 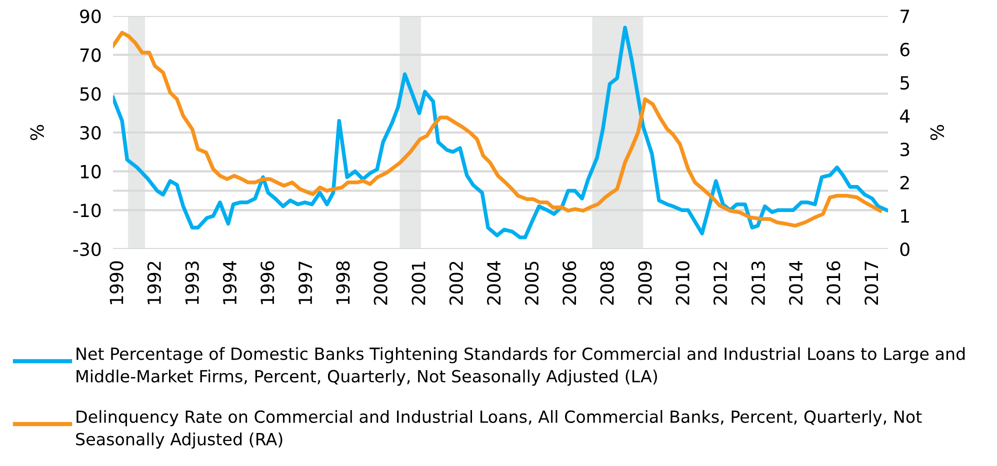 What do you see at coordinates (90, 16) in the screenshot?
I see `y-tick-label: 90` at bounding box center [90, 16].